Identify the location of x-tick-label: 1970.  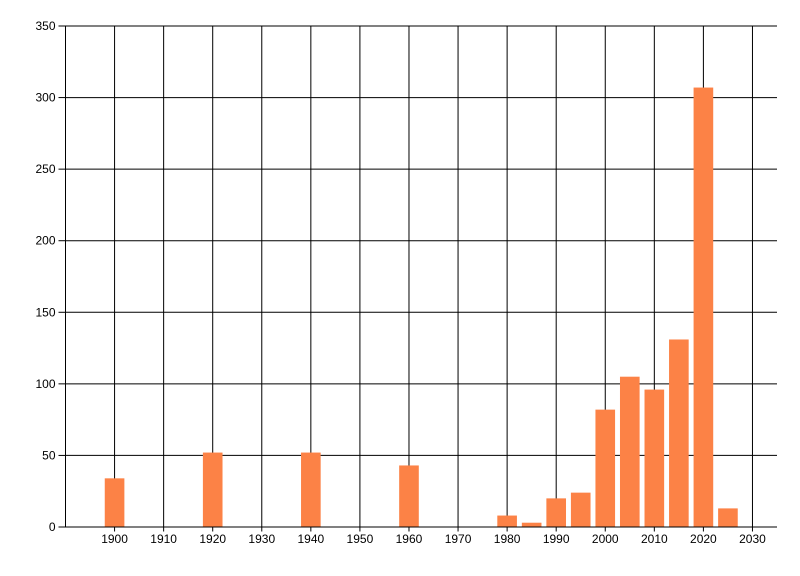
(458, 539).